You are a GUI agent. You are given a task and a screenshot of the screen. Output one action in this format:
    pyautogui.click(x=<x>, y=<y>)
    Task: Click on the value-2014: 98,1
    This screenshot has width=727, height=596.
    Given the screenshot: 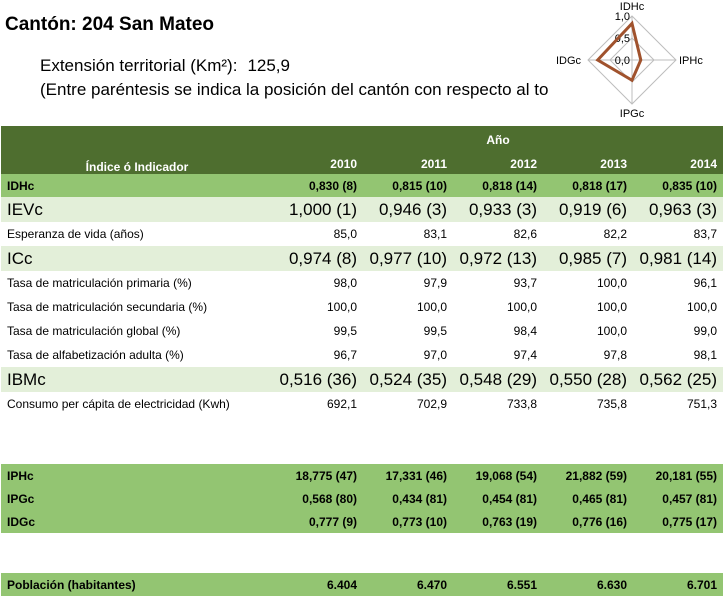 What is the action you would take?
    pyautogui.click(x=678, y=355)
    